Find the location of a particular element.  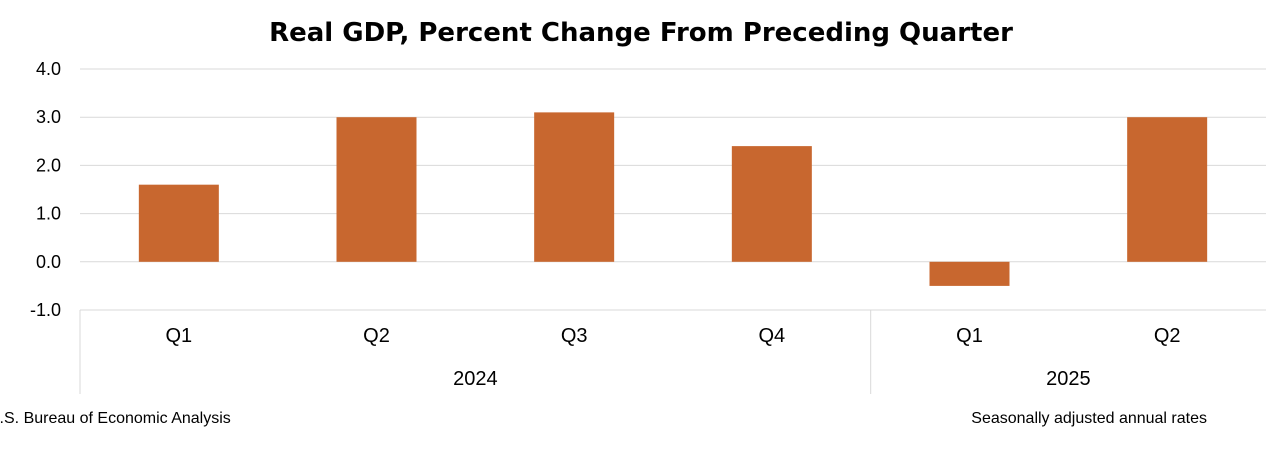

source-note: U.S. Bureau of Economic Analysis is located at coordinates (115, 418).